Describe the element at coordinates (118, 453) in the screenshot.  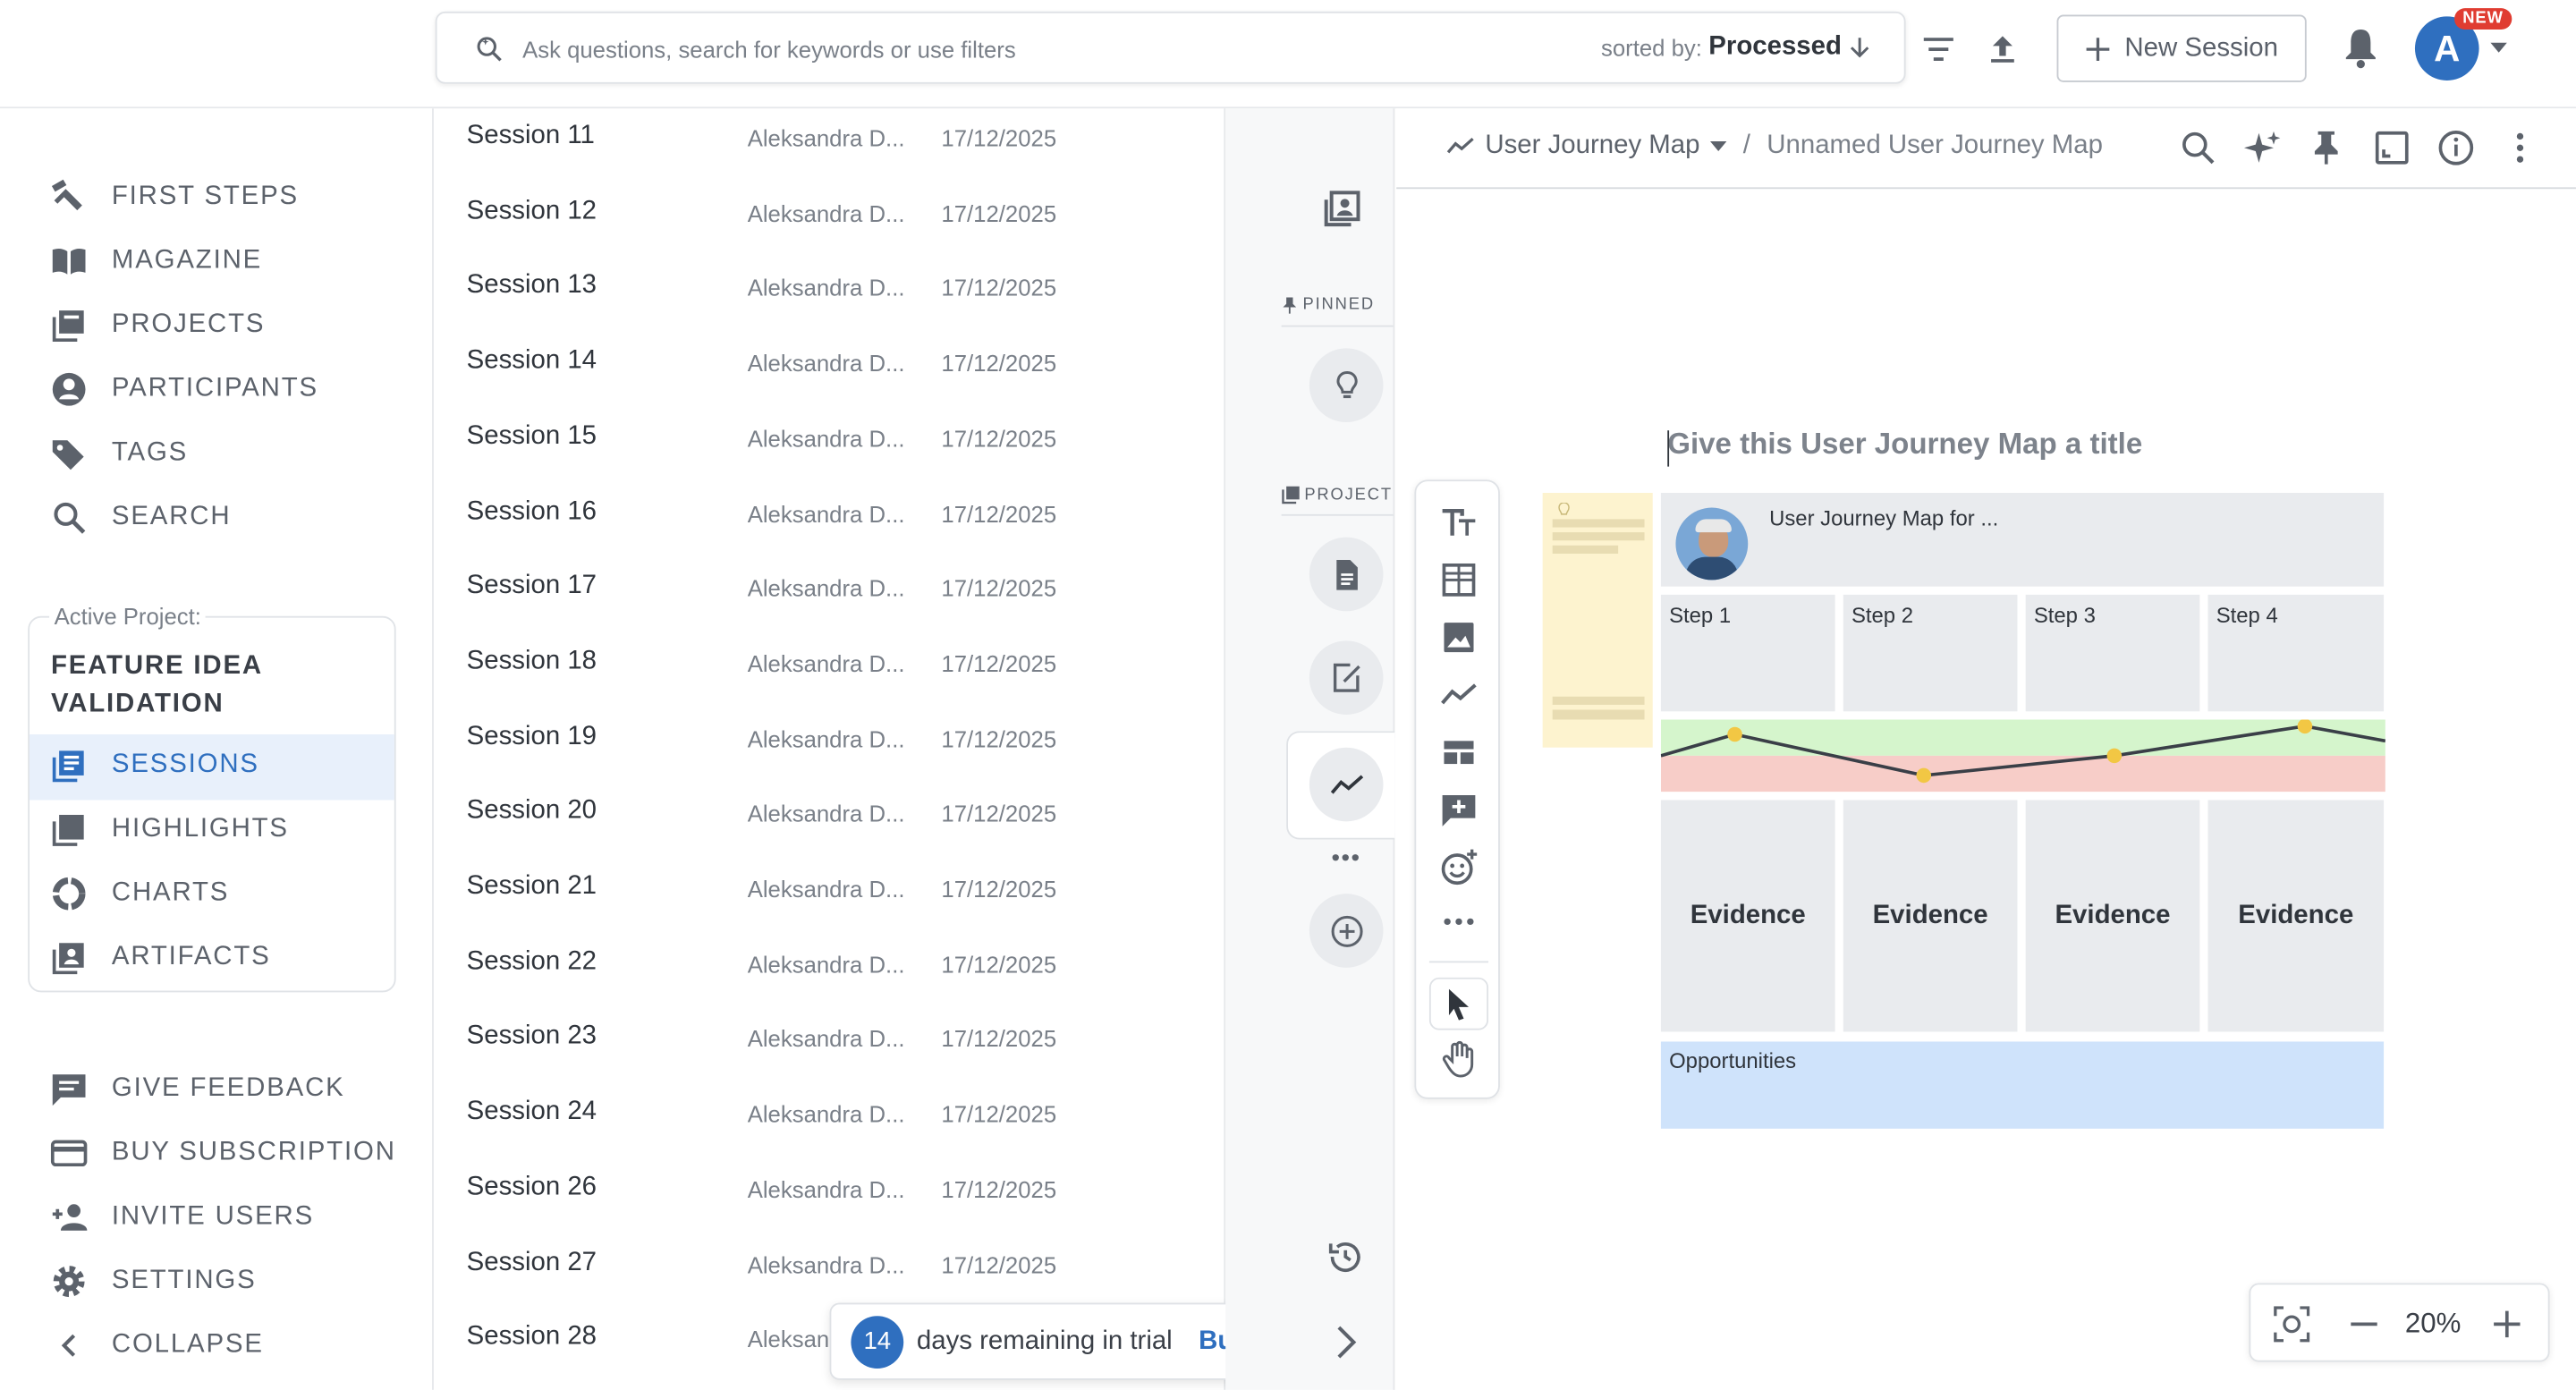
I see `sidebar-item-tags: TAGS` at that location.